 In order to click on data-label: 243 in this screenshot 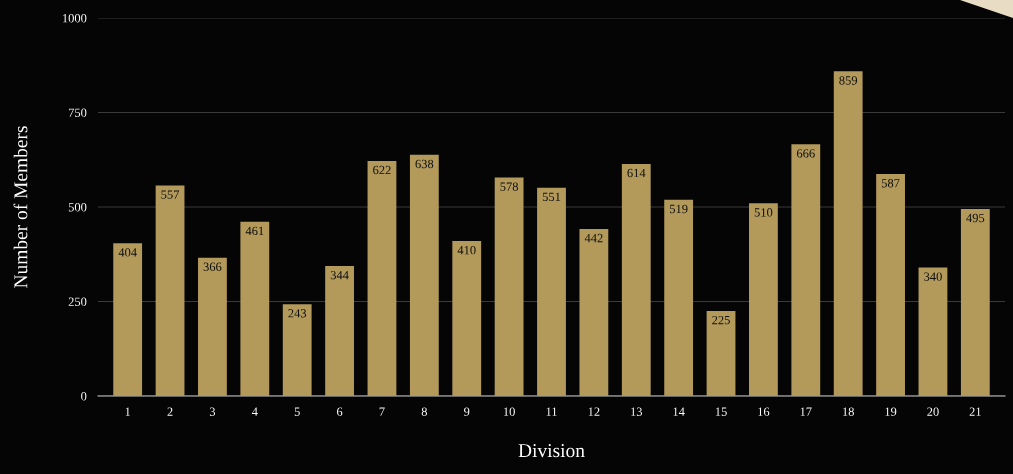, I will do `click(297, 313)`.